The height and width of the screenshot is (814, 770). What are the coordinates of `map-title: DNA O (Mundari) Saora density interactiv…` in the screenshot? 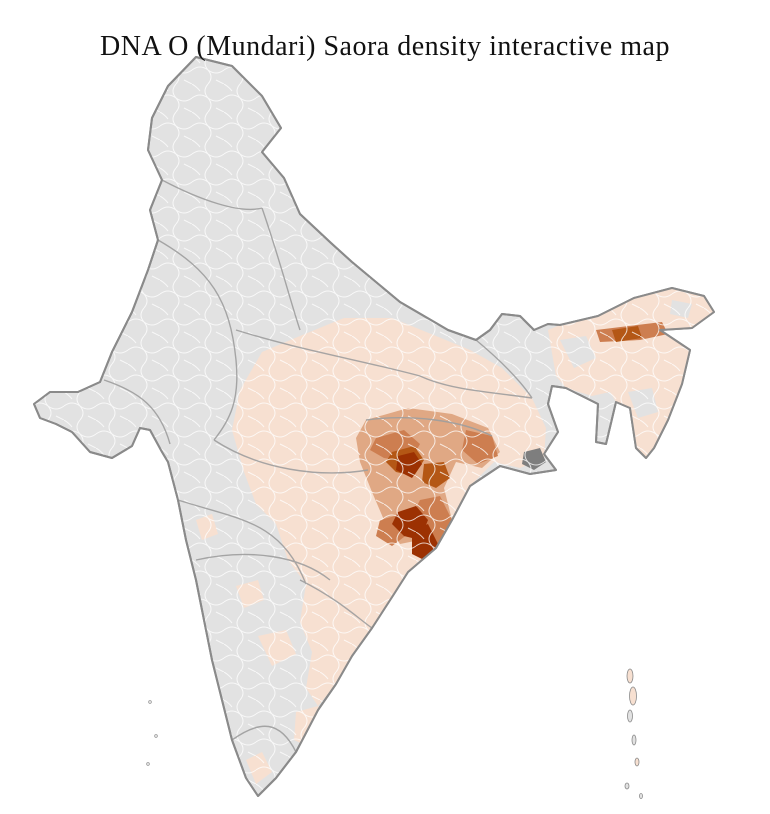 It's located at (385, 46).